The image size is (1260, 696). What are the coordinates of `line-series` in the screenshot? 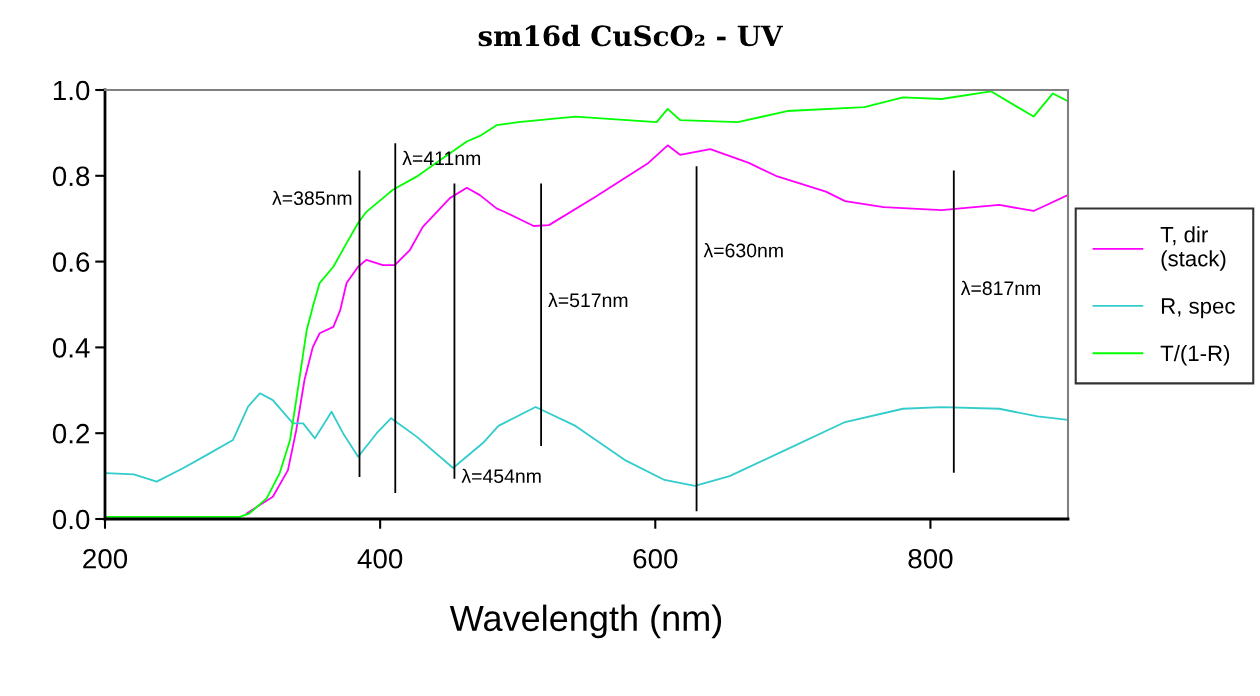 It's located at (586, 439).